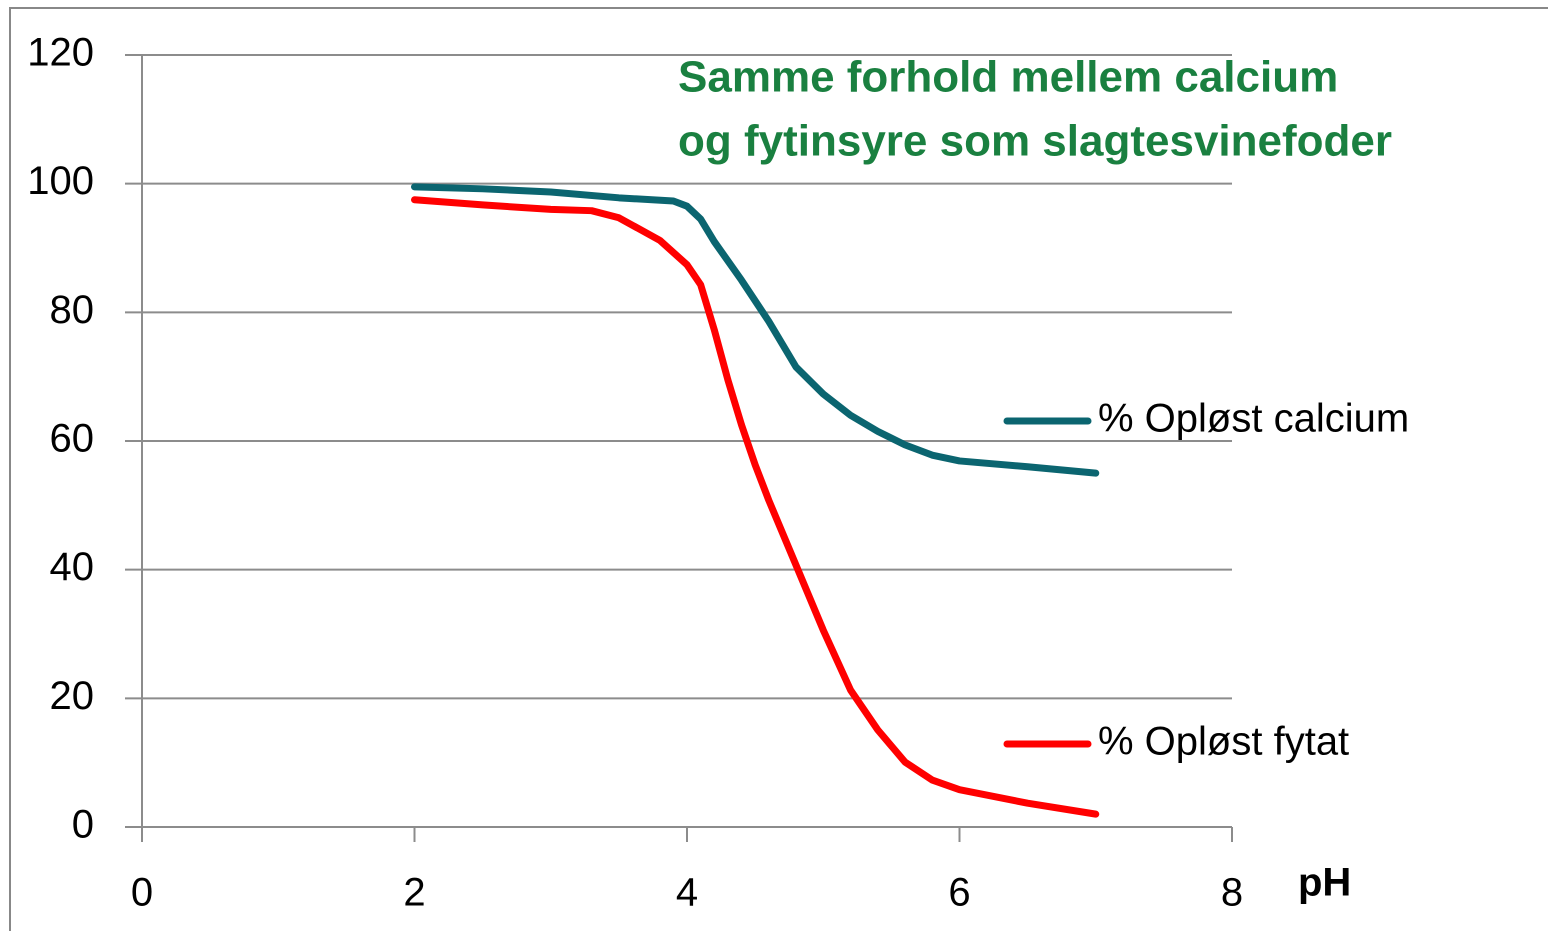 The height and width of the screenshot is (931, 1548). What do you see at coordinates (1324, 883) in the screenshot?
I see `x-axis-label: pH` at bounding box center [1324, 883].